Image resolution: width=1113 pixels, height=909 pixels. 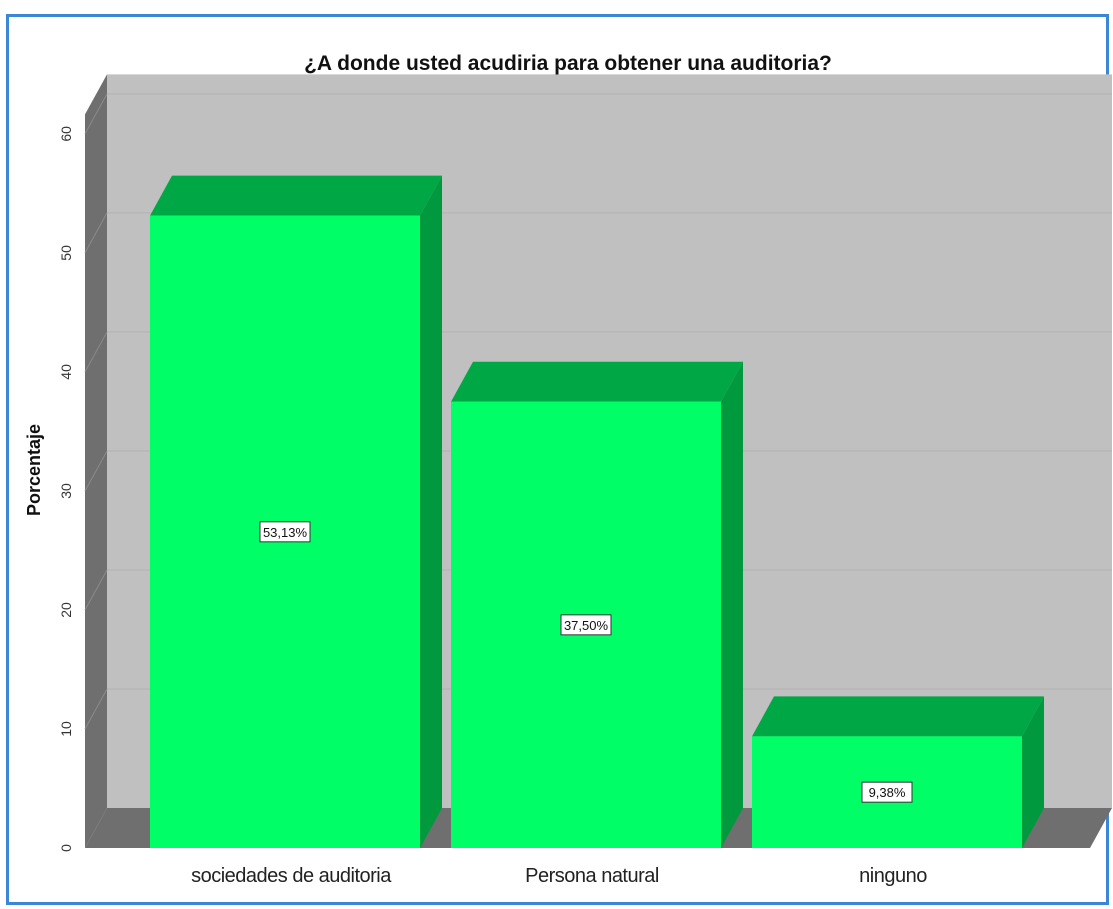 What do you see at coordinates (898, 772) in the screenshot?
I see `bar: 9,38%` at bounding box center [898, 772].